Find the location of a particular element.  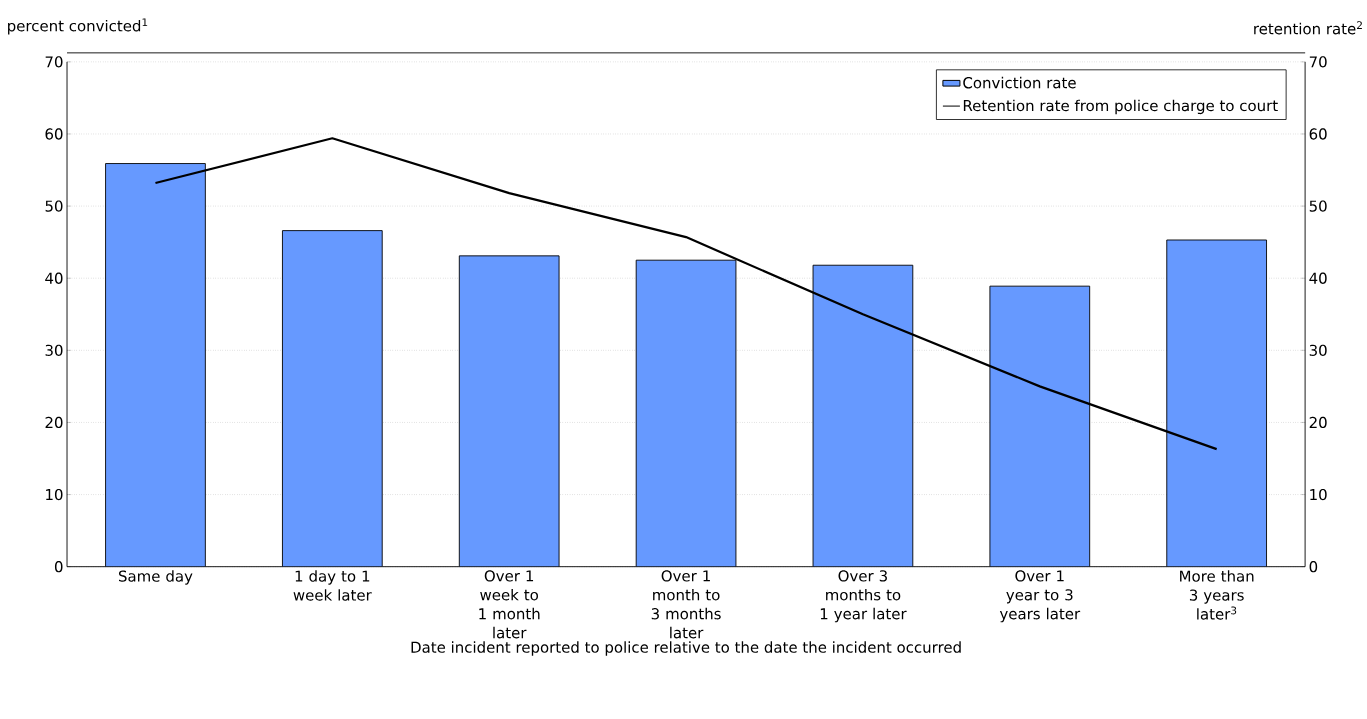

y-tick-label: 20 is located at coordinates (54, 422).